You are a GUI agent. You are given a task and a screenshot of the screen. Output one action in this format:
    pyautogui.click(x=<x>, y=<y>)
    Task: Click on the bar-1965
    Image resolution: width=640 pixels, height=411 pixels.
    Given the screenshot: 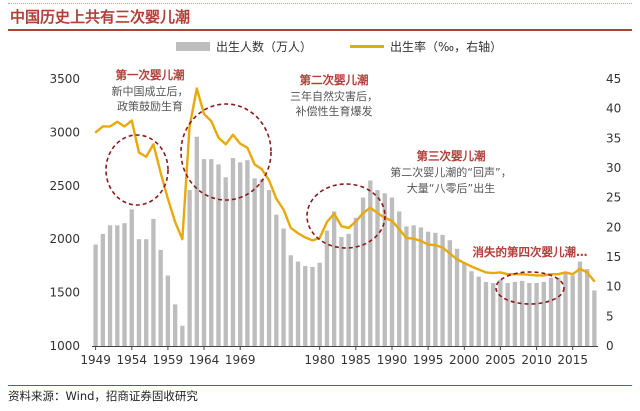 What is the action you would take?
    pyautogui.click(x=211, y=252)
    